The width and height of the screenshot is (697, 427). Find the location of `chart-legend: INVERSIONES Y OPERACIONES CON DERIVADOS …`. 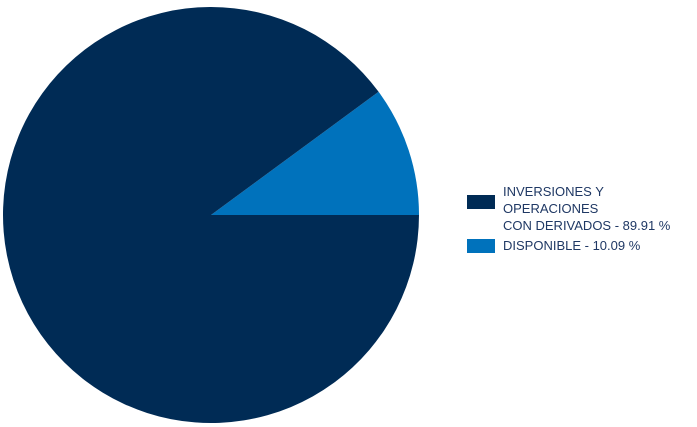

chart-legend: INVERSIONES Y OPERACIONES CON DERIVADOS … is located at coordinates (582, 220).